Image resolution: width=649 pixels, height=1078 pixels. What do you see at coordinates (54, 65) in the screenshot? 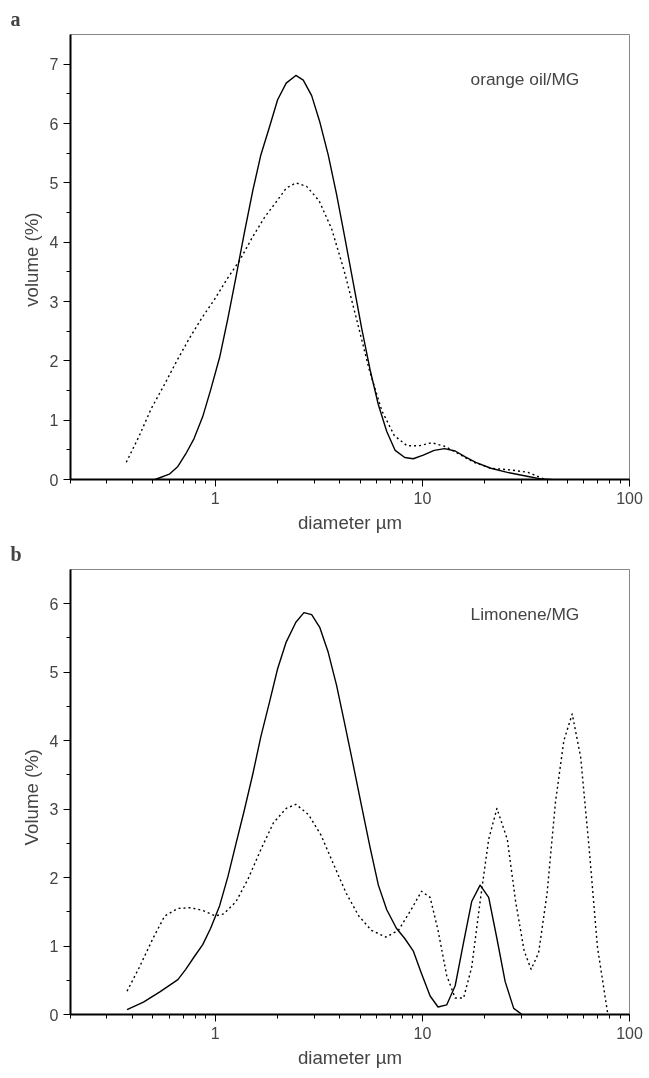
I see `y-tick-label: 7` at bounding box center [54, 65].